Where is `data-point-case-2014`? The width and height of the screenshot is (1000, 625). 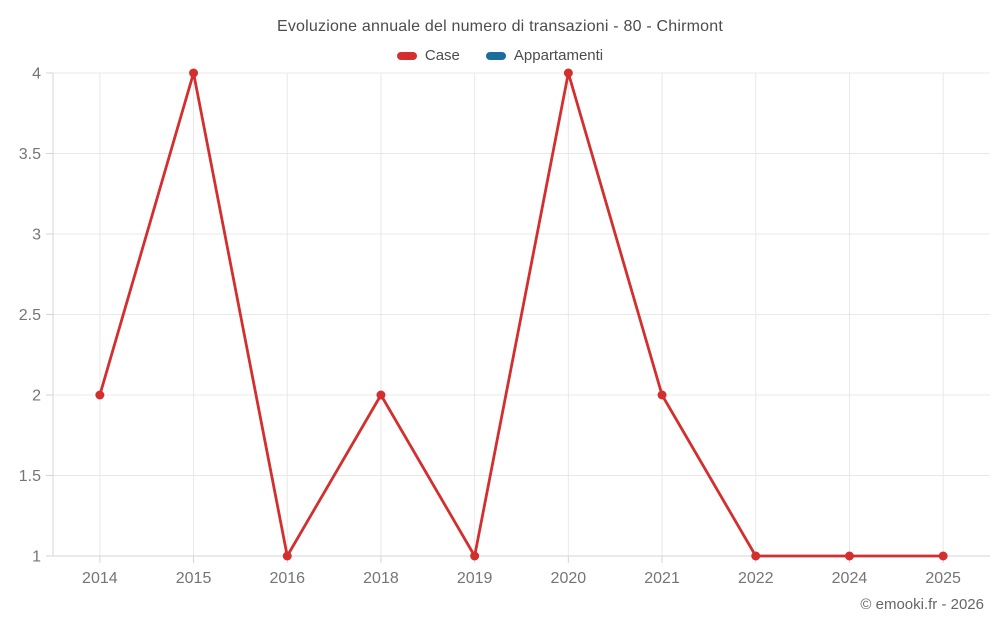
data-point-case-2014 is located at coordinates (100, 395).